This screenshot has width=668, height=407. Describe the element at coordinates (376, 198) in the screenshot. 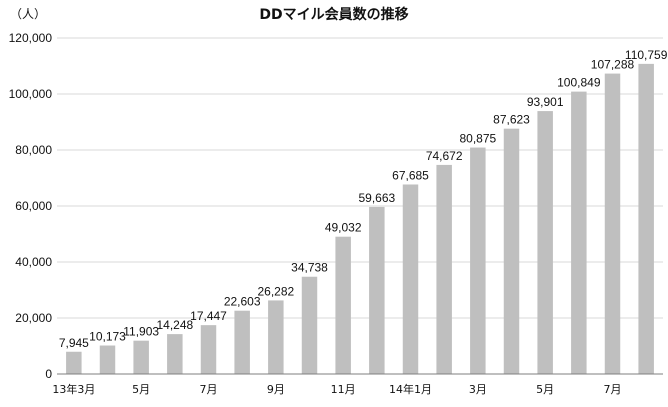

I see `data-label: 59,663` at that location.